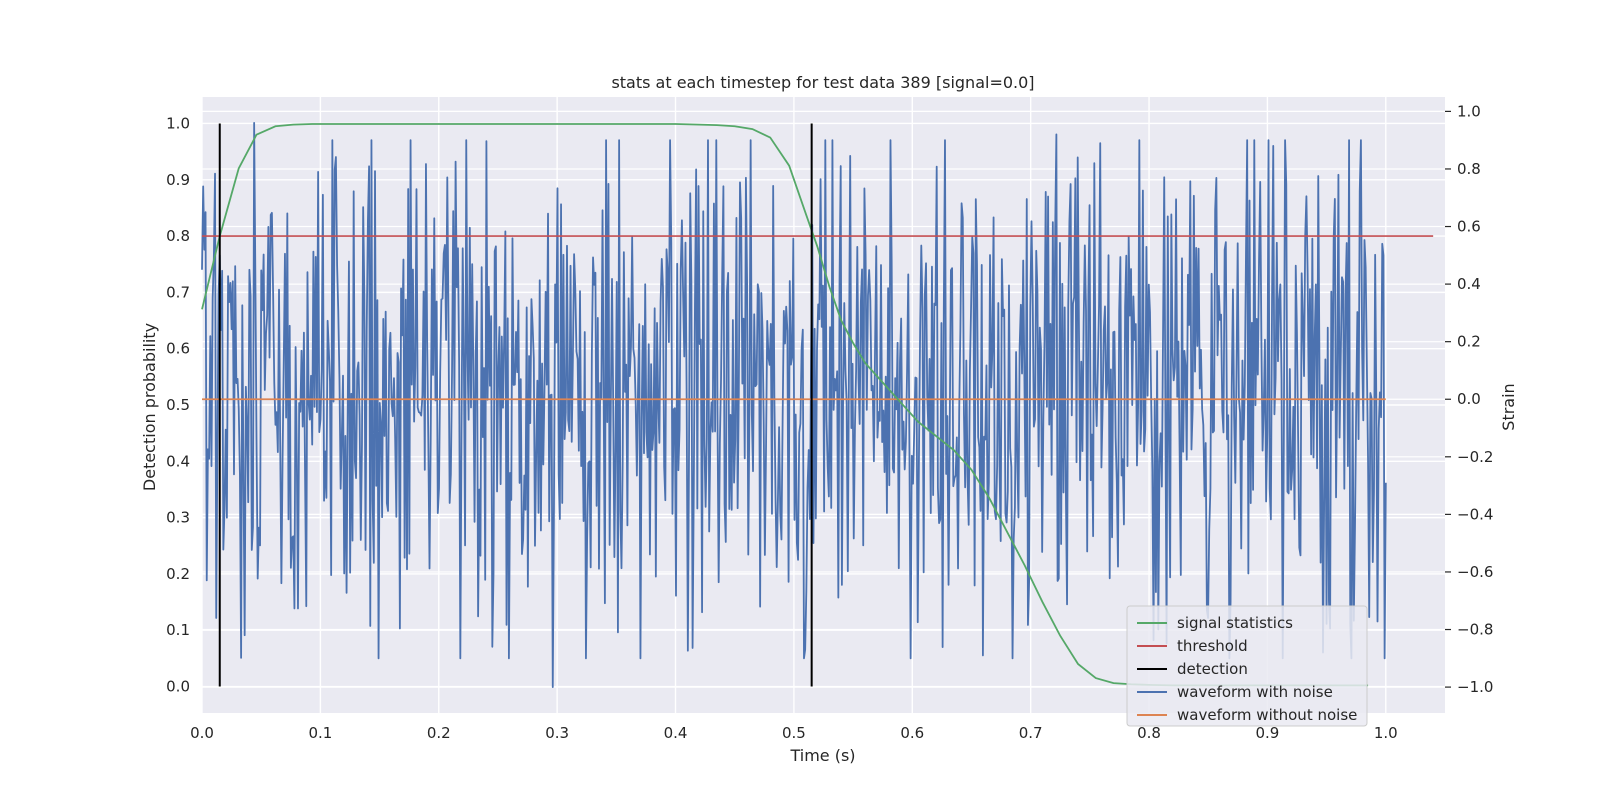  Describe the element at coordinates (178, 461) in the screenshot. I see `y-tick-label: 0.4` at that location.